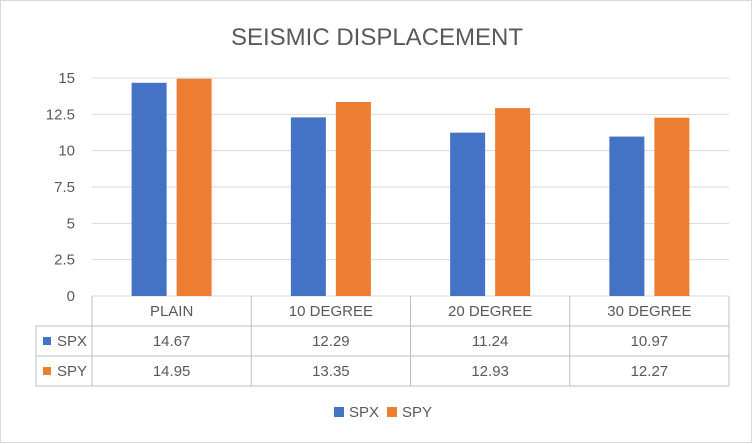 The height and width of the screenshot is (444, 752). Describe the element at coordinates (66, 78) in the screenshot. I see `y-tick-label: 15` at that location.